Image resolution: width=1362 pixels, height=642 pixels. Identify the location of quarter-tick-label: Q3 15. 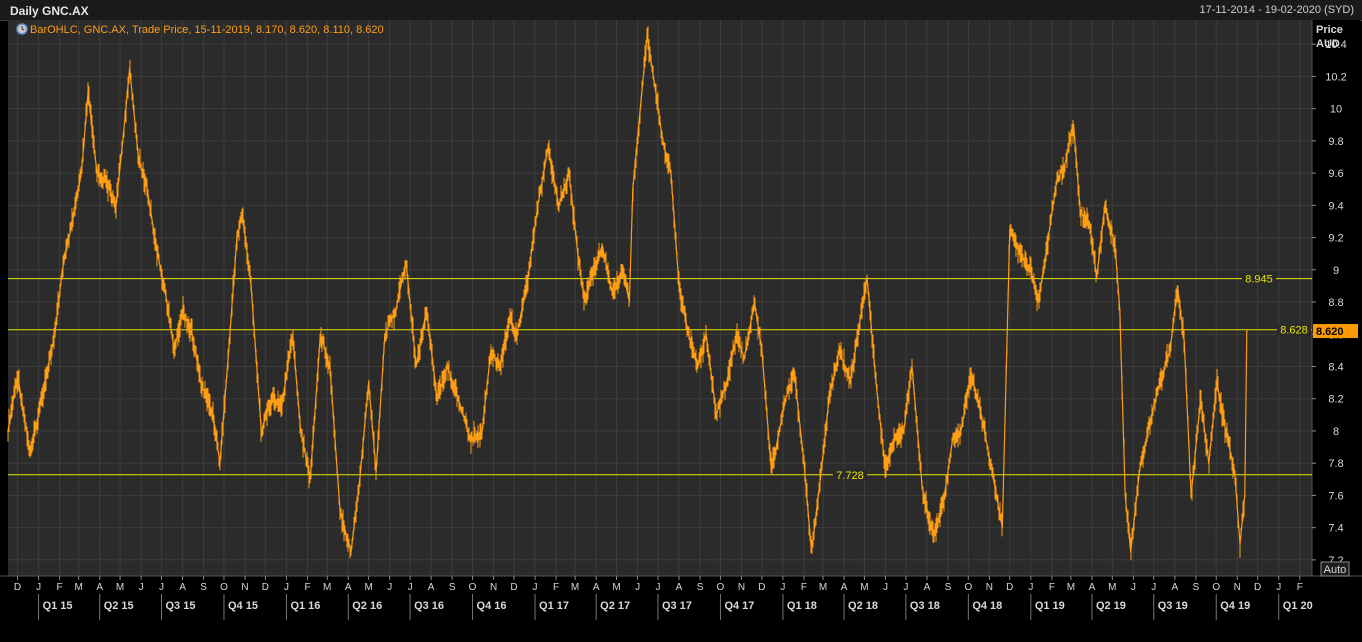
(180, 606).